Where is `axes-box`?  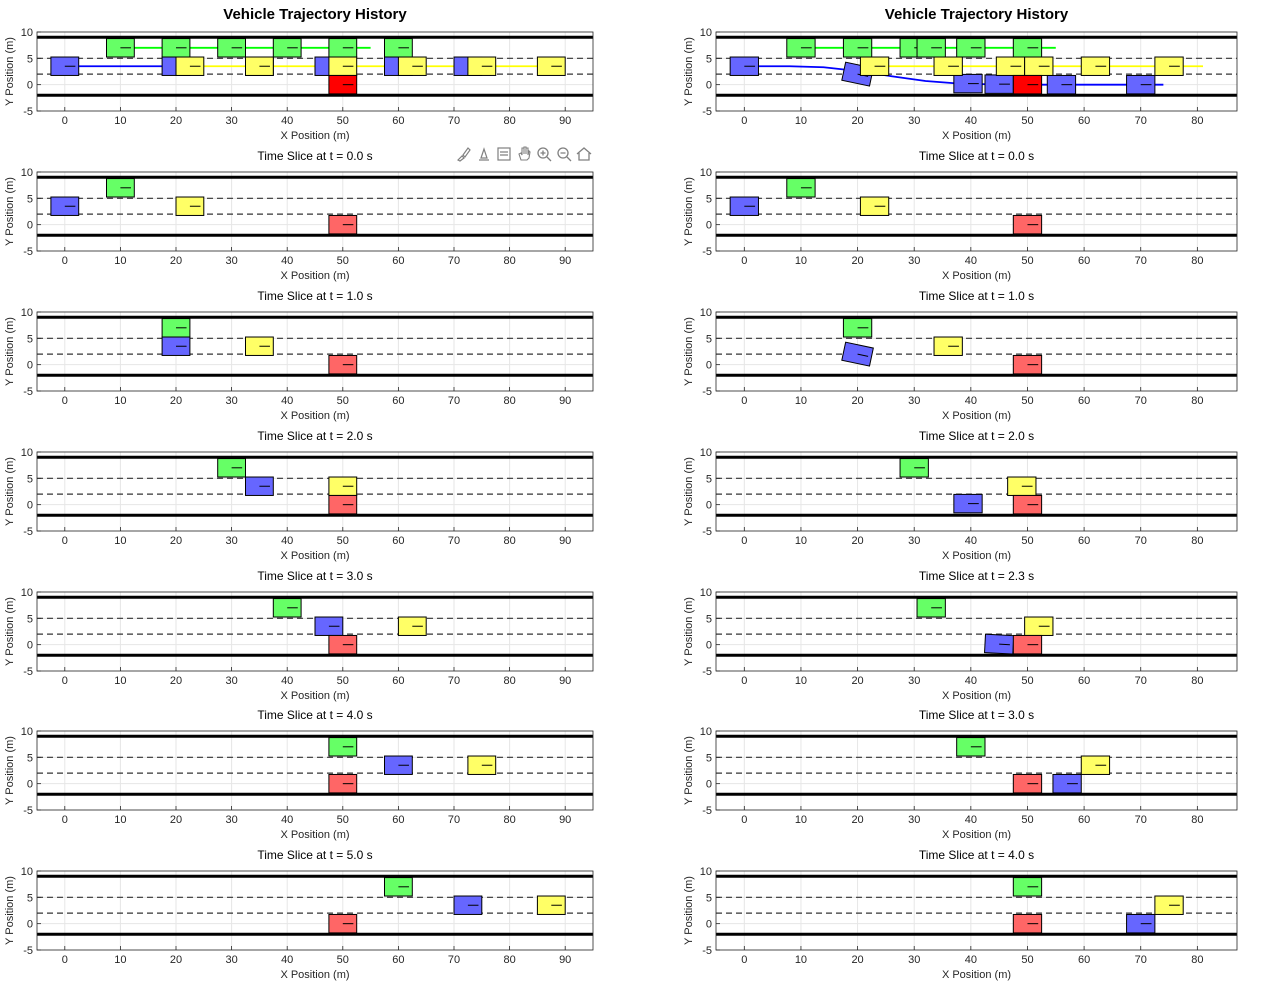
axes-box is located at coordinates (315, 770).